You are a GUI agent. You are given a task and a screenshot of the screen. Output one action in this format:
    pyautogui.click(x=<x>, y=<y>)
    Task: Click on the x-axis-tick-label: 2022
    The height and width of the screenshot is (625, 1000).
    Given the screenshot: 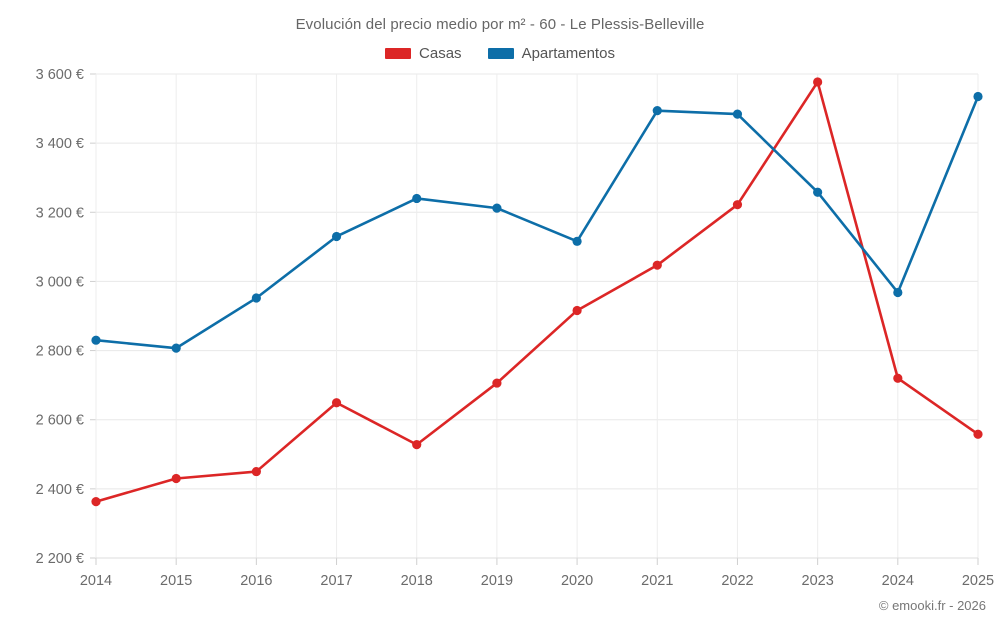 What is the action you would take?
    pyautogui.click(x=737, y=581)
    